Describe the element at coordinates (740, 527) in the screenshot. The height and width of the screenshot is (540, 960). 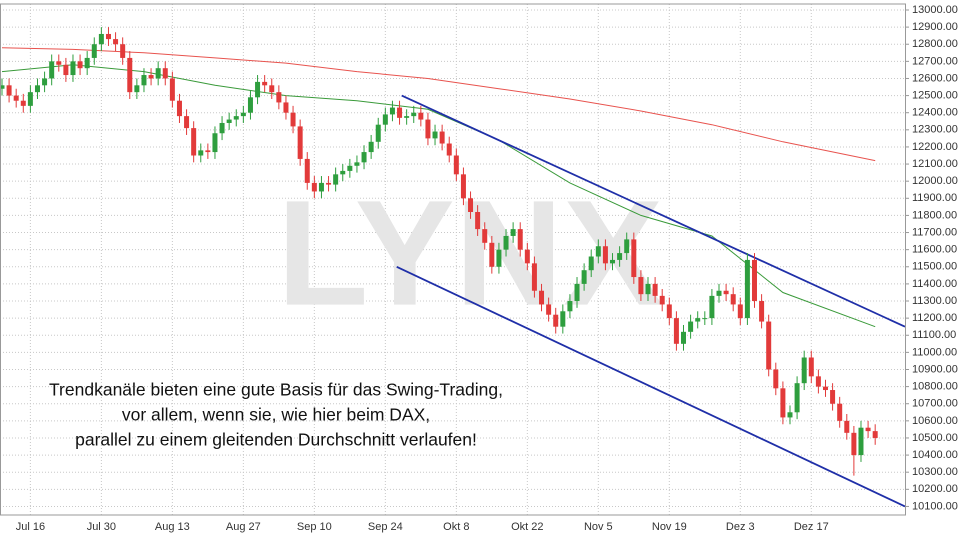
I see `x-tick-label: Dez 3` at that location.